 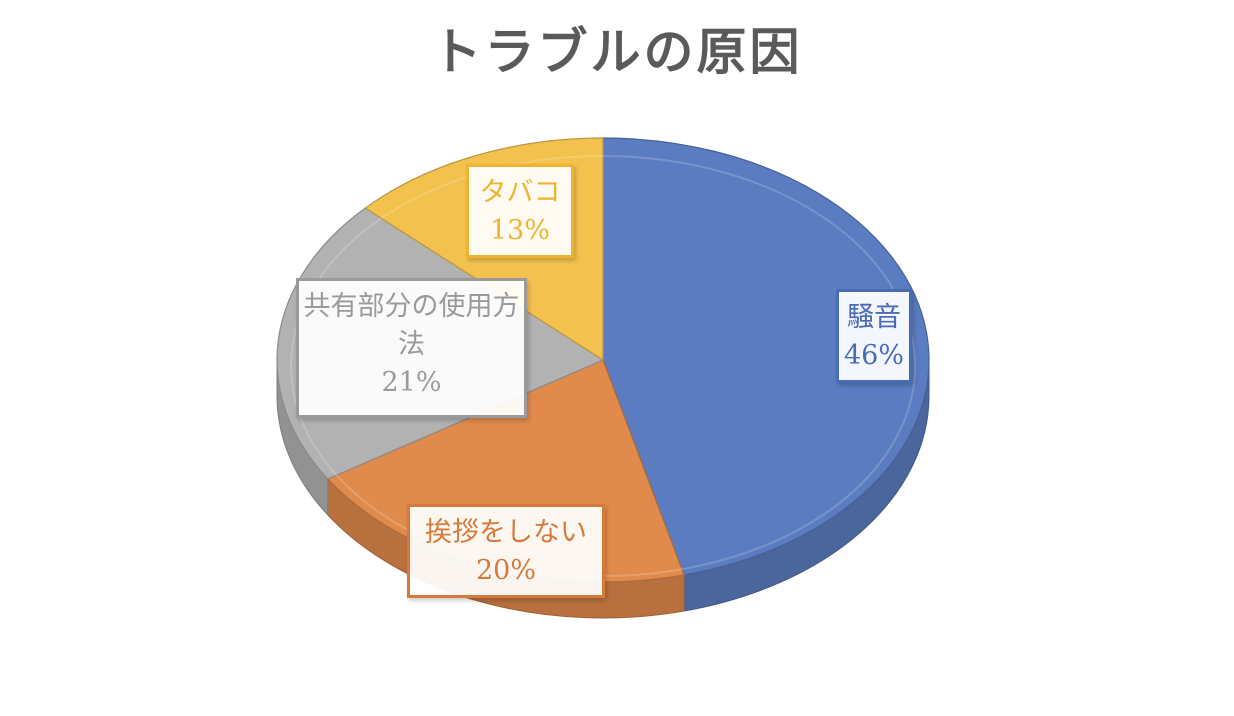 What do you see at coordinates (506, 532) in the screenshot?
I see `data-label-no-greeting-name: 挨拶をしない` at bounding box center [506, 532].